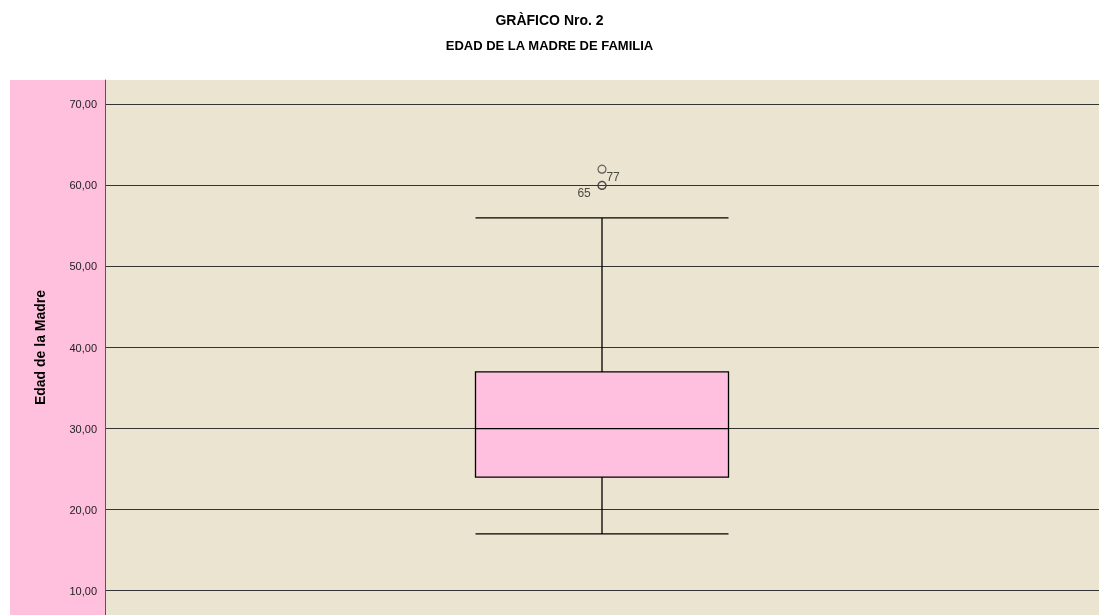 The image size is (1099, 615). I want to click on chart-subtitle: EDAD DE LA MADRE DE FAMILIA, so click(549, 45).